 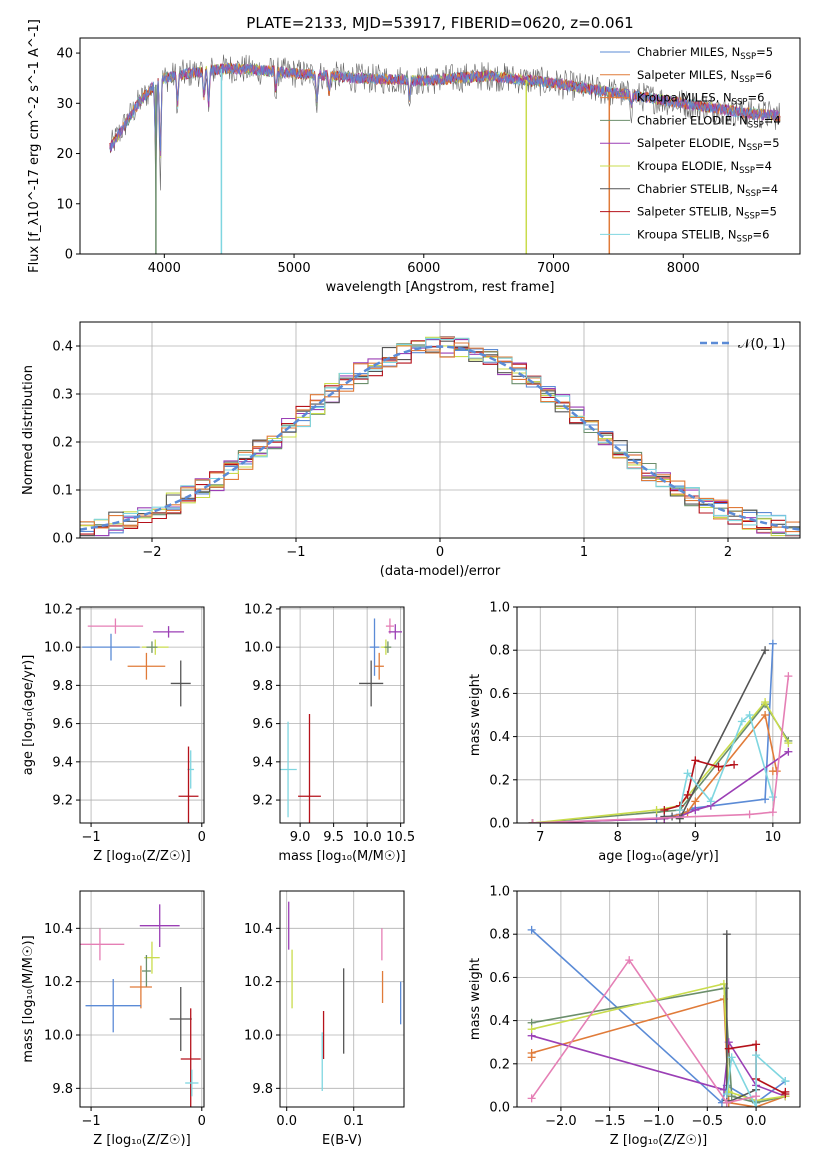 What do you see at coordinates (499, 737) in the screenshot?
I see `y-tick-label: 0.4` at bounding box center [499, 737].